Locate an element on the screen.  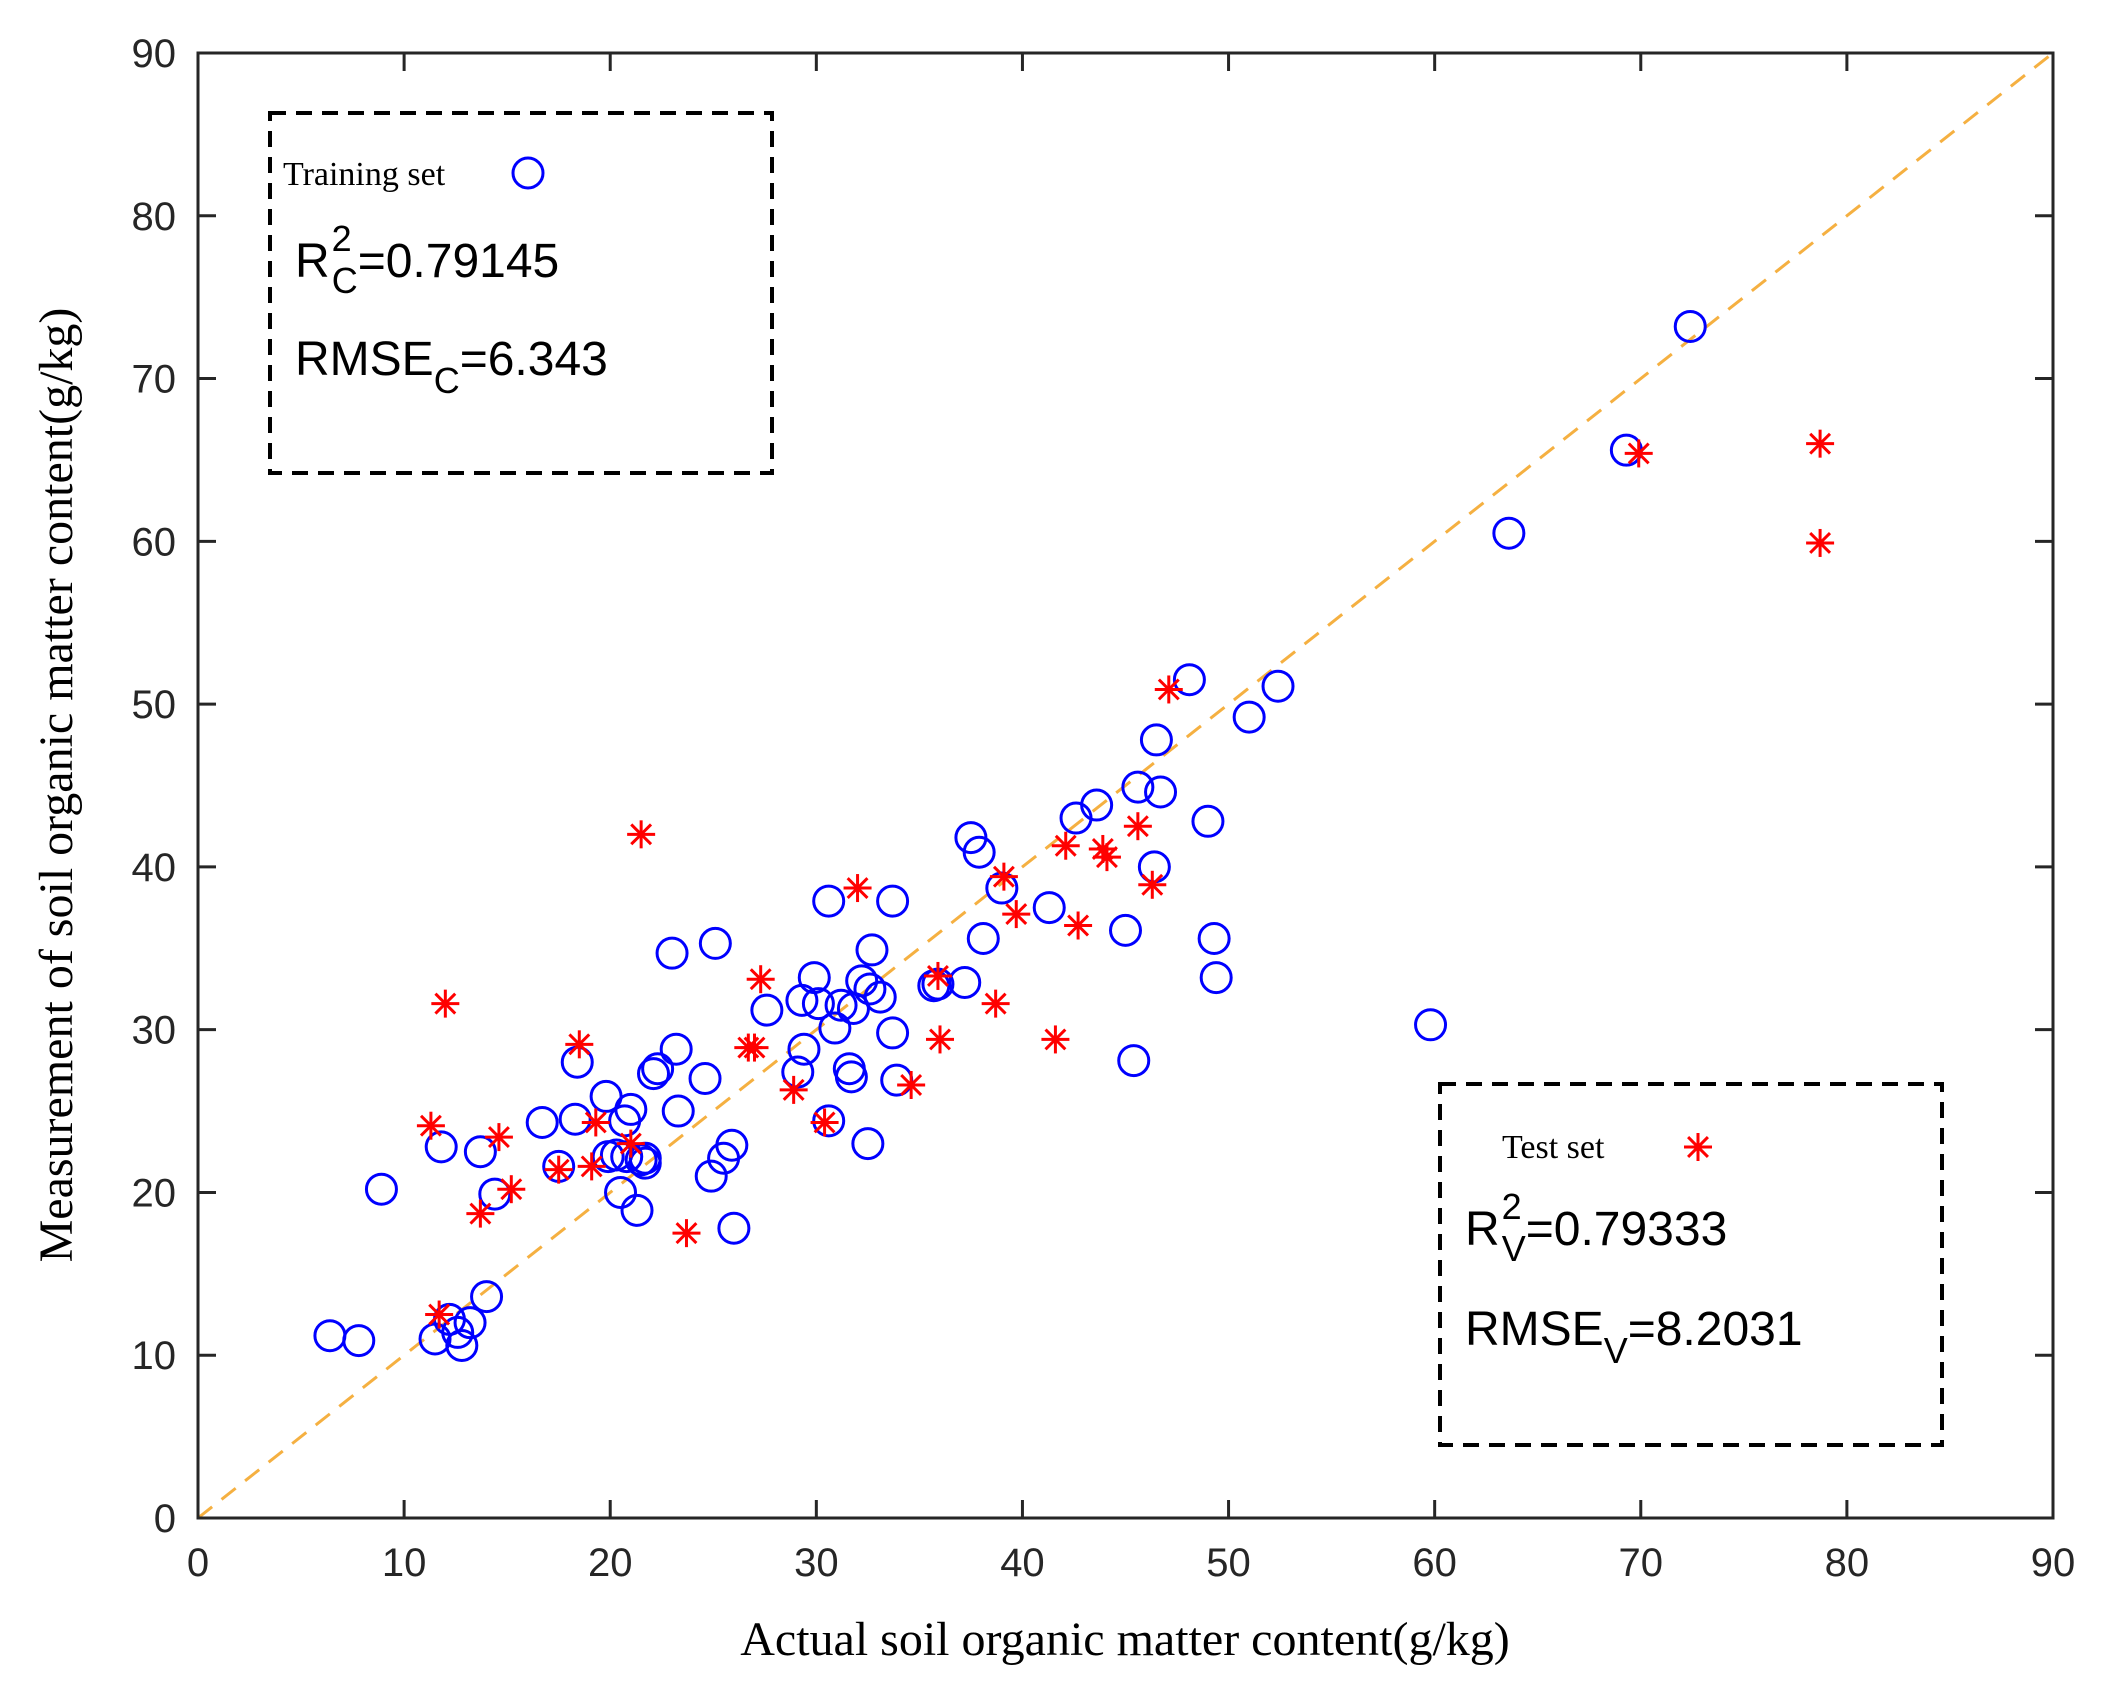
y-tick-label: 20 is located at coordinates (154, 1193).